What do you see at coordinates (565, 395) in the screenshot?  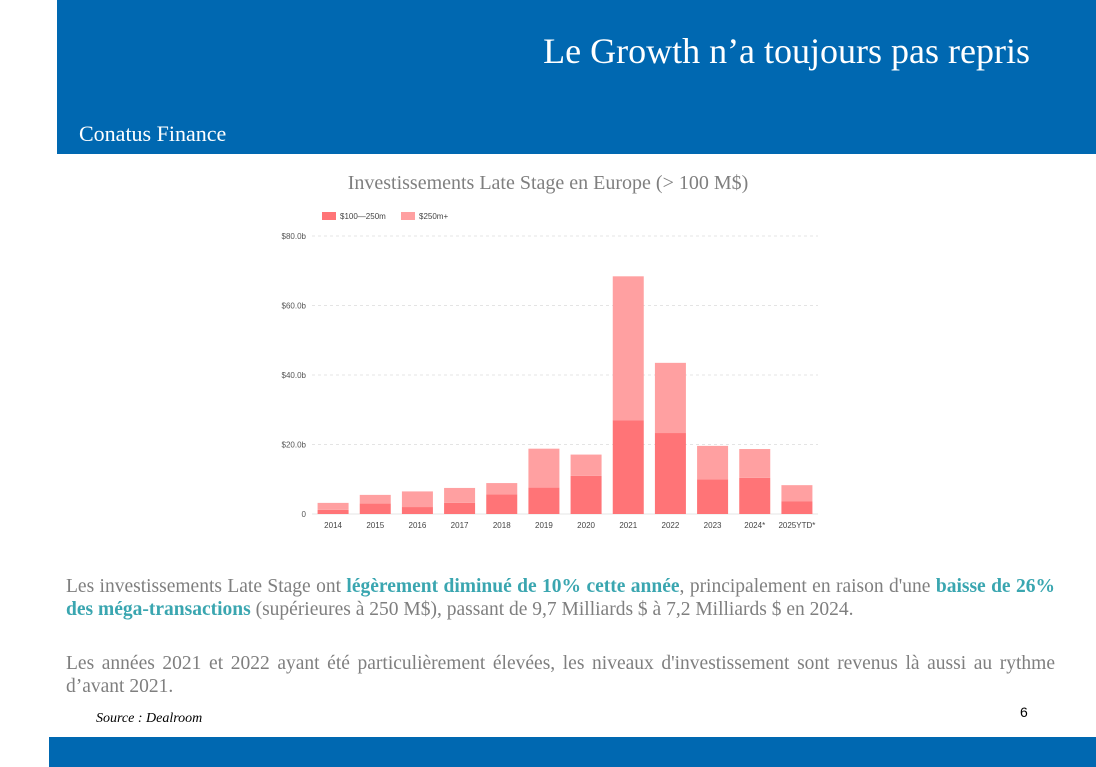 I see `chart-bars` at bounding box center [565, 395].